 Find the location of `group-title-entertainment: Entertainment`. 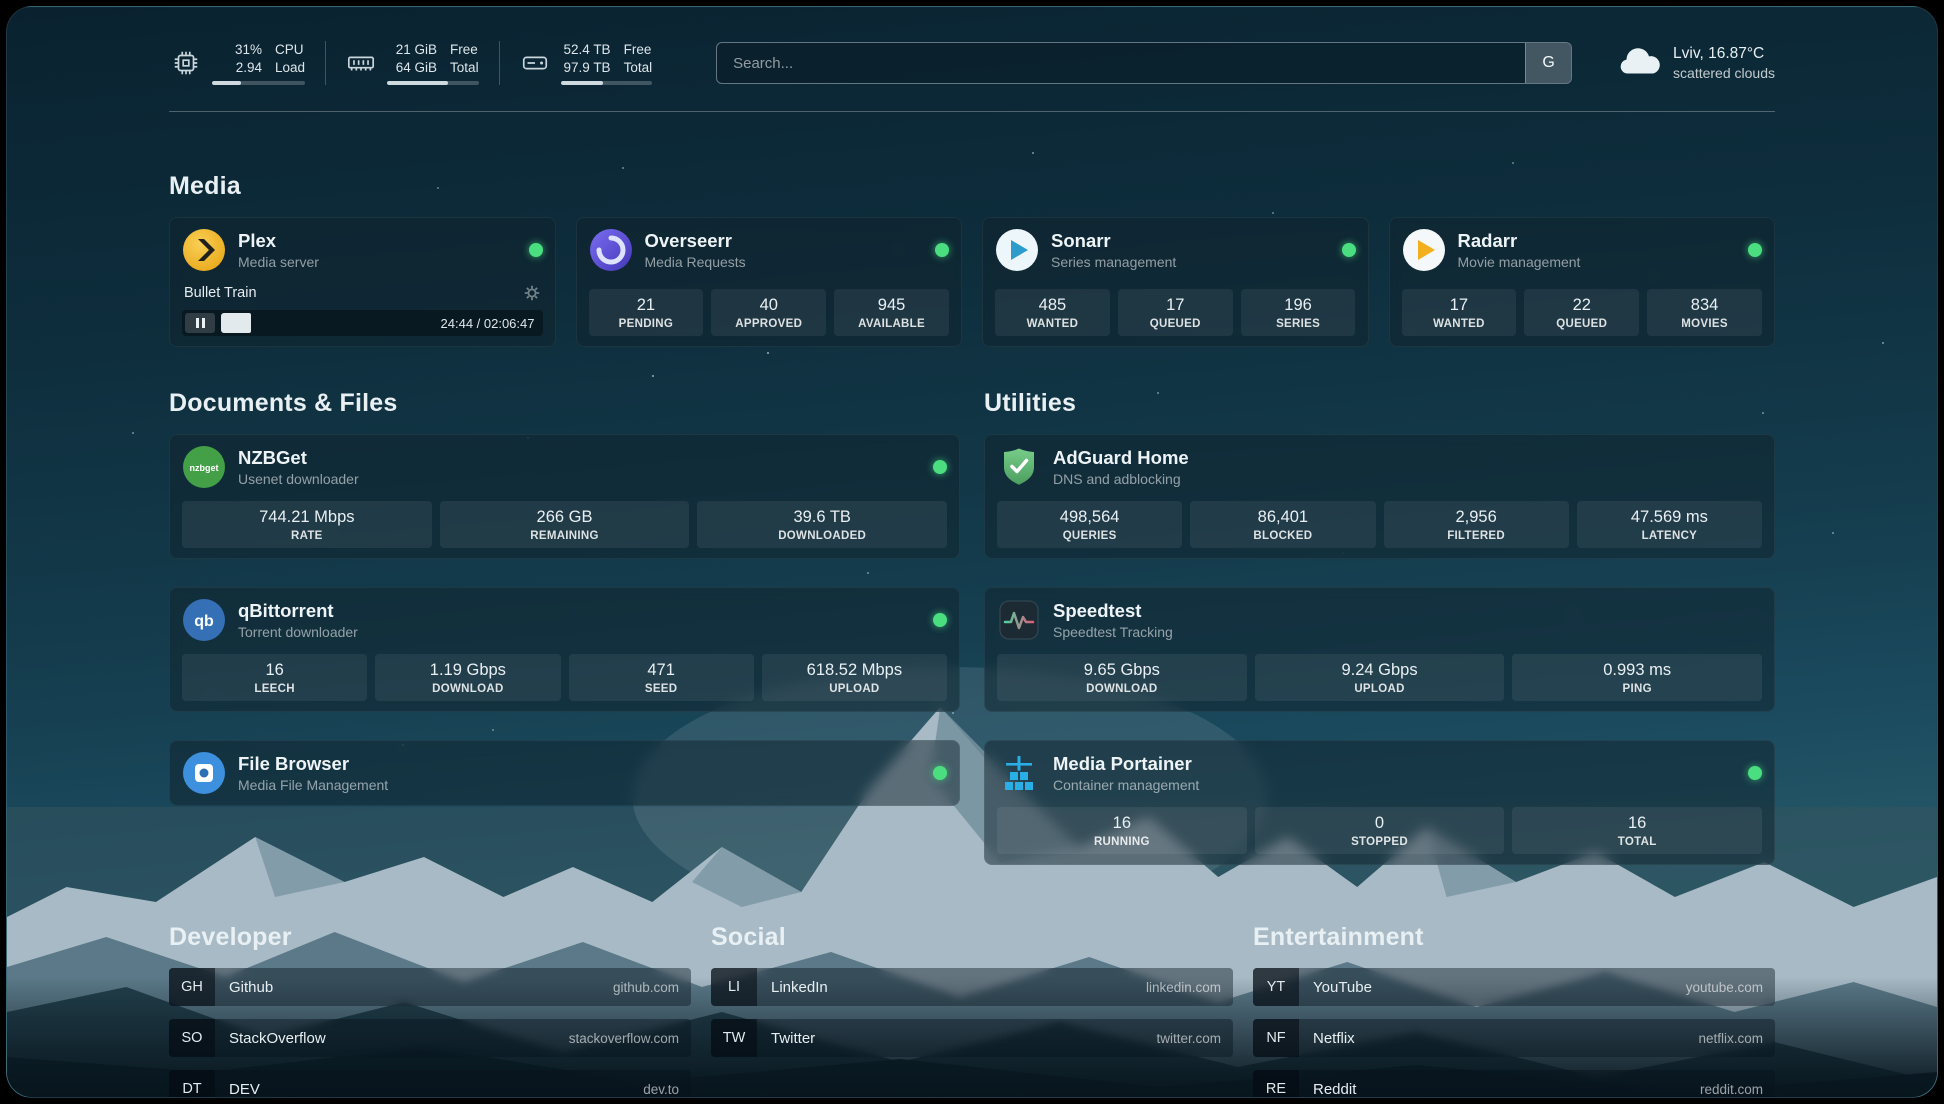

group-title-entertainment: Entertainment is located at coordinates (1338, 937).